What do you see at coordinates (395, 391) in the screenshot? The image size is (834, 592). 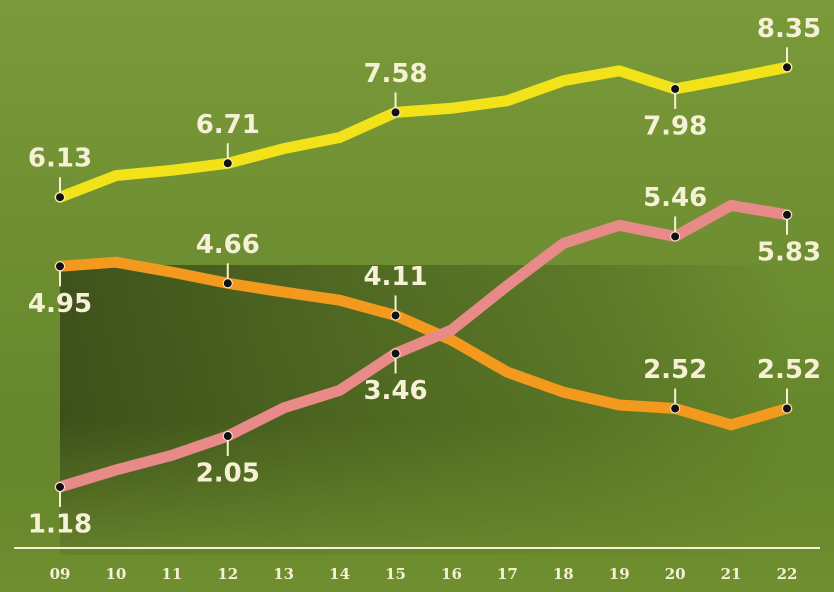 I see `data-label: 3.46` at bounding box center [395, 391].